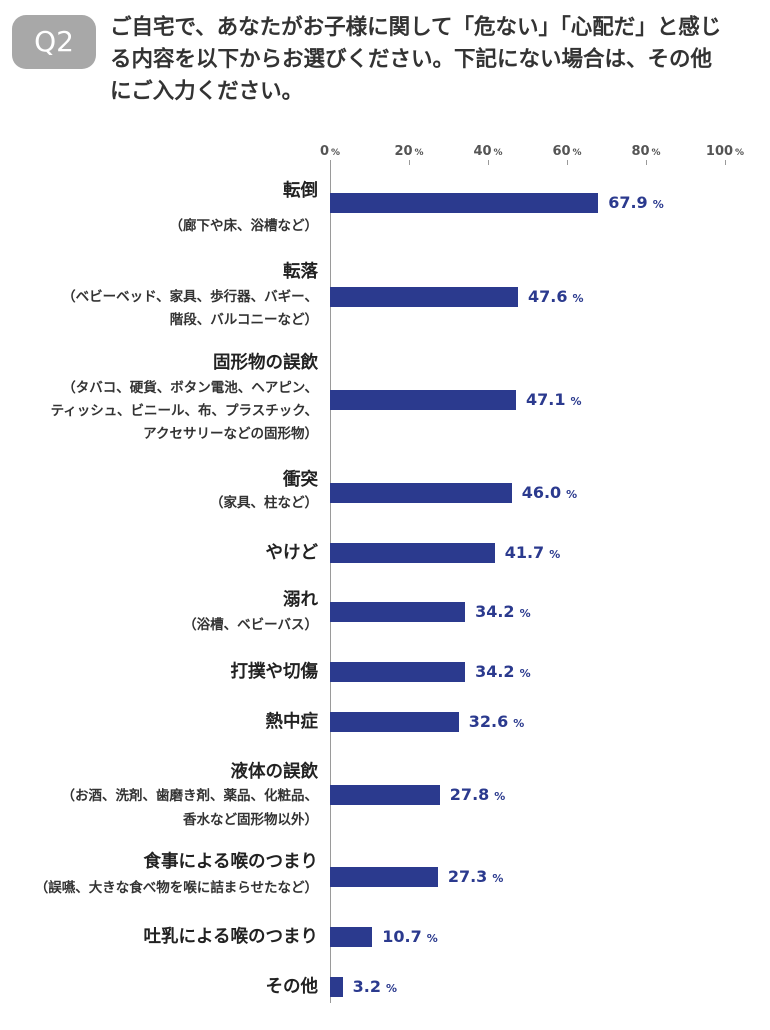 Image resolution: width=770 pixels, height=1030 pixels. What do you see at coordinates (330, 581) in the screenshot?
I see `y-axis-line` at bounding box center [330, 581].